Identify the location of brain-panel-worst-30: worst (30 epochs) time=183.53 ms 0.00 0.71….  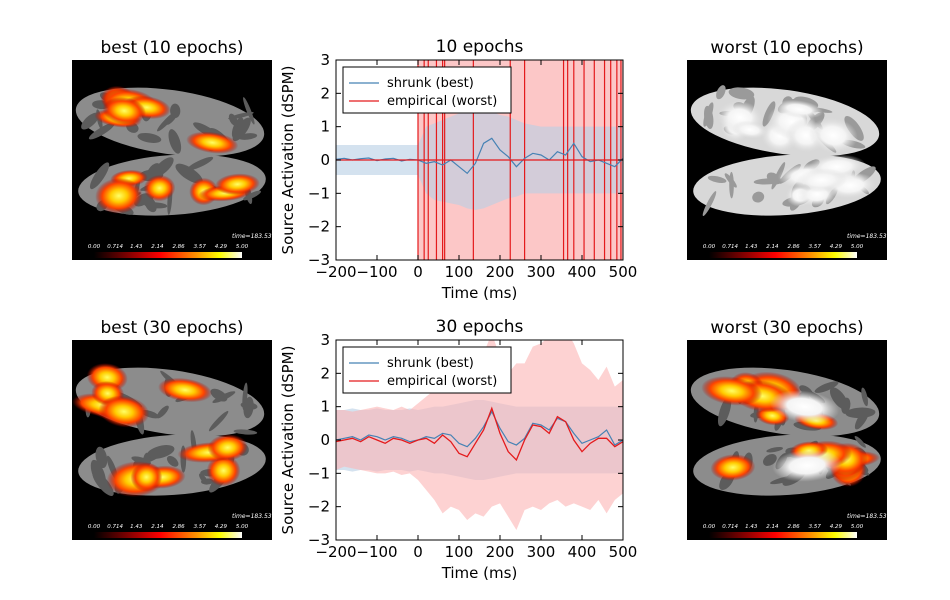
(792, 429).